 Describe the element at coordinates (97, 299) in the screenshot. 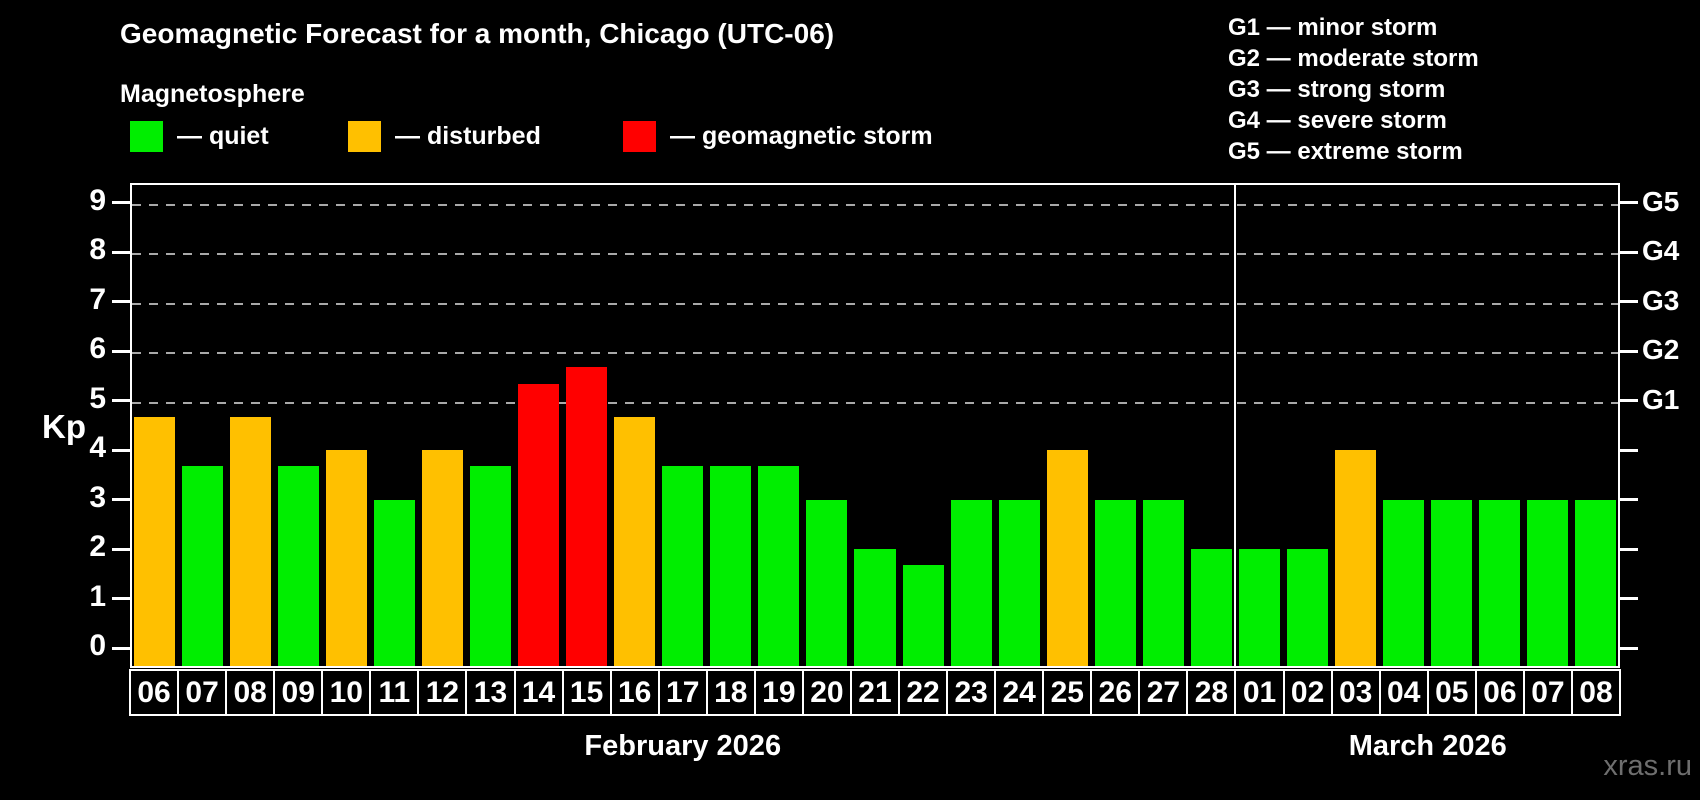

I see `y-tick-label-7: 7` at that location.